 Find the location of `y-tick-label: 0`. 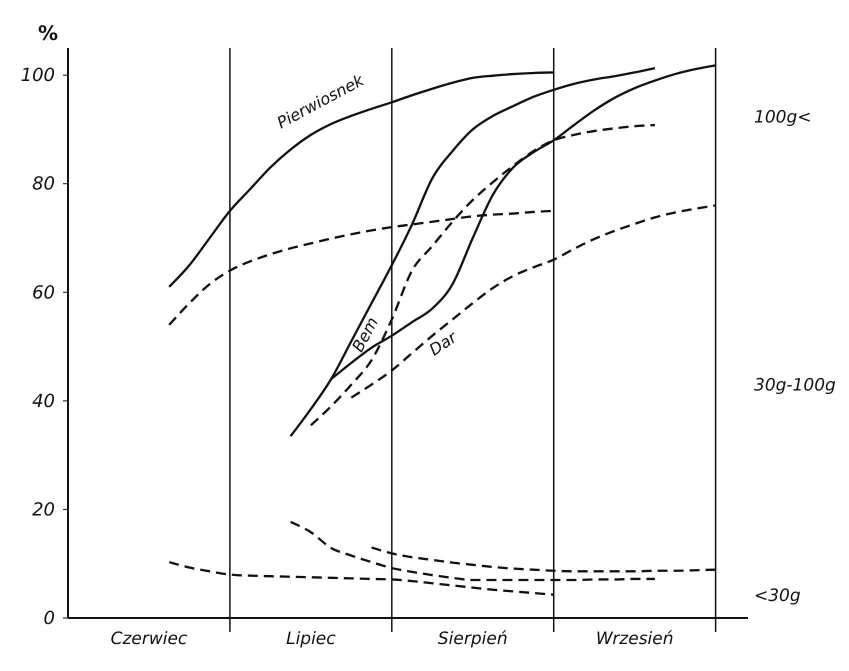

y-tick-label: 0 is located at coordinates (49, 618).